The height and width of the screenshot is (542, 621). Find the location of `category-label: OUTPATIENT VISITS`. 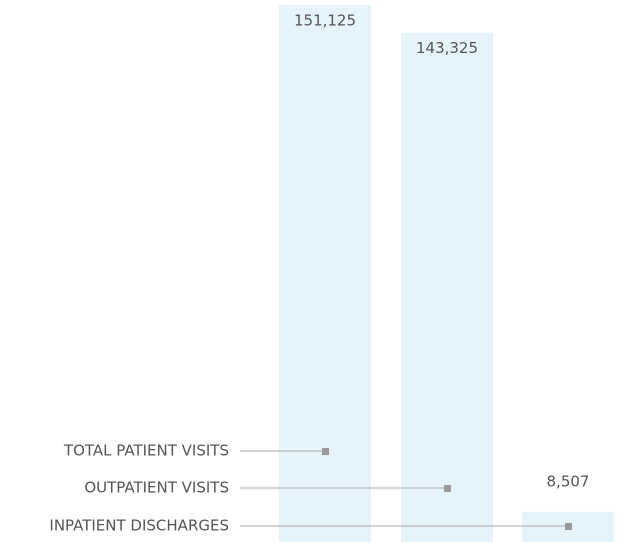

category-label: OUTPATIENT VISITS is located at coordinates (156, 488).